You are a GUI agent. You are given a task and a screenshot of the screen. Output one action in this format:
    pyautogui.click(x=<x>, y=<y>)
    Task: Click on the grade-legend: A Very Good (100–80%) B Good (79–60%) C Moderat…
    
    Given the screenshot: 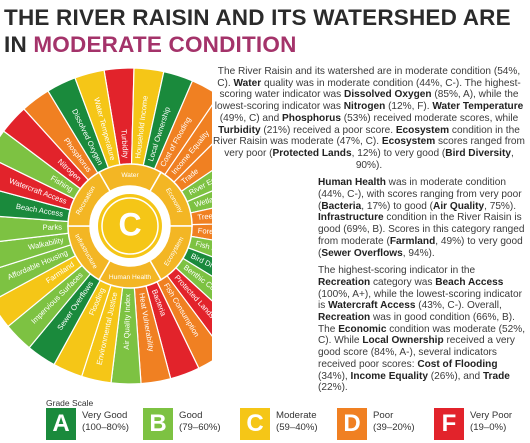 What is the action you would take?
    pyautogui.click(x=288, y=425)
    